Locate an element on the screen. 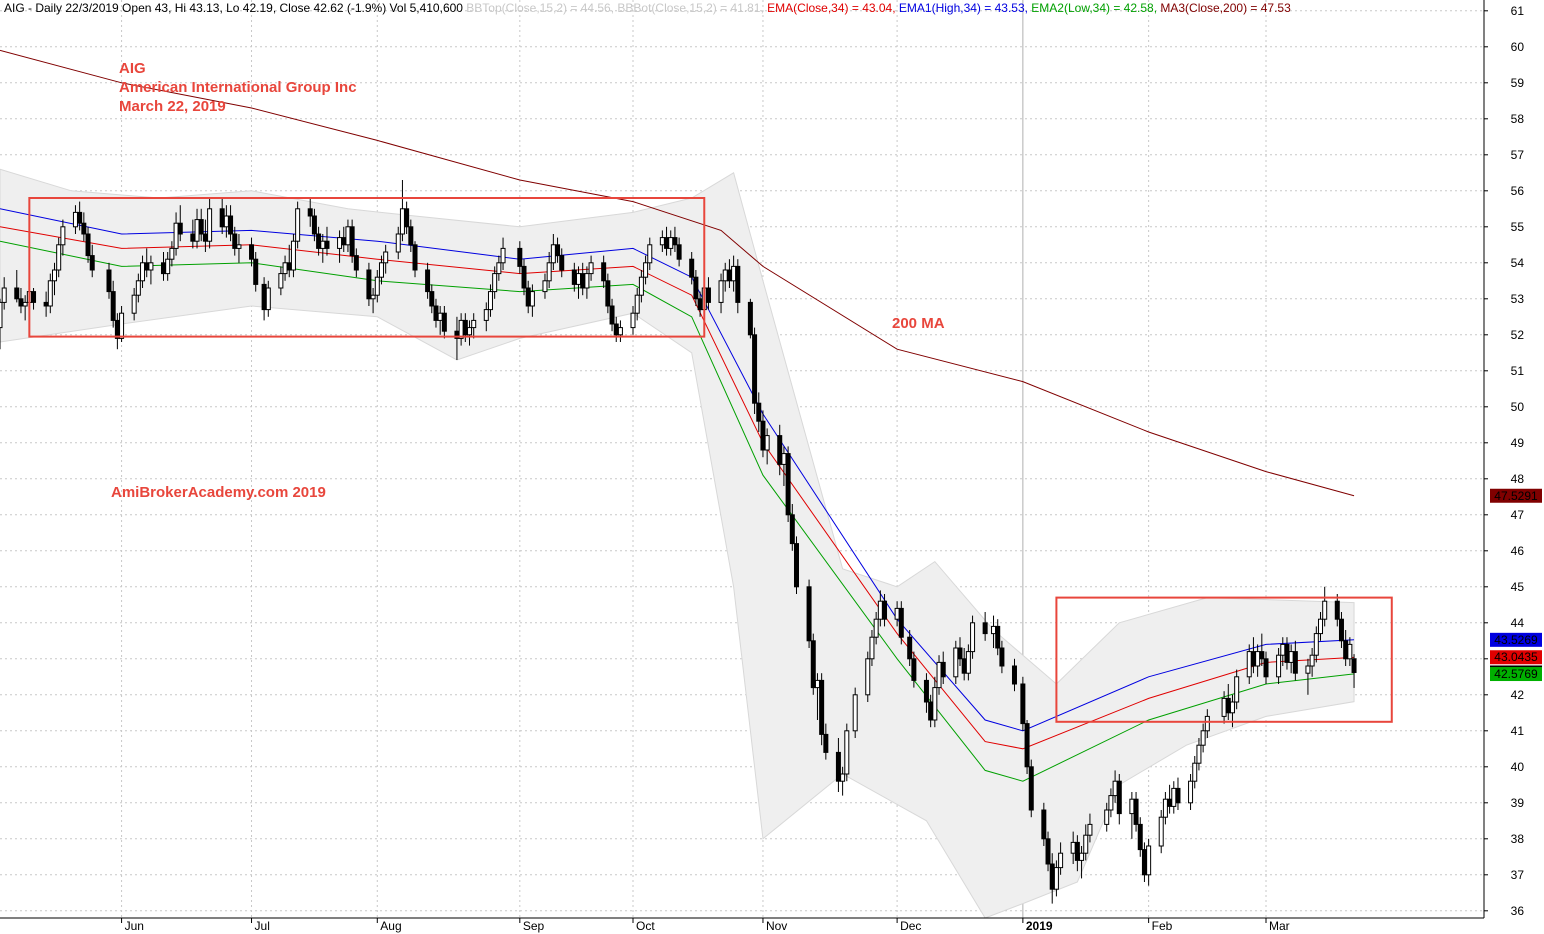  x-tick-label: Jun is located at coordinates (134, 926).